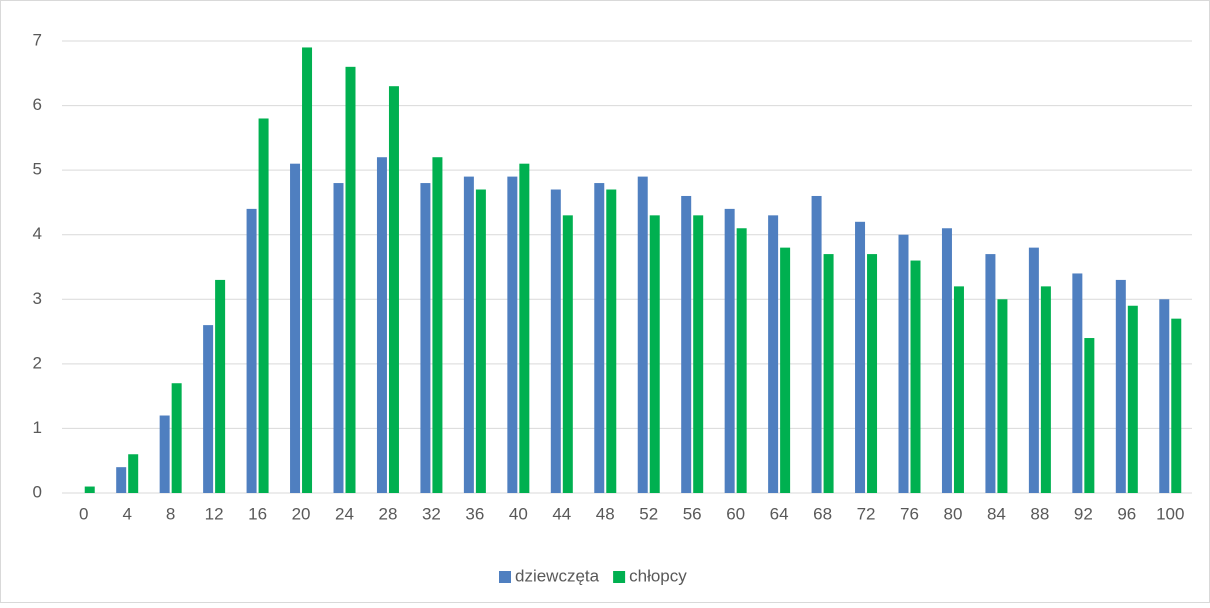 This screenshot has height=608, width=1210. Describe the element at coordinates (1170, 513) in the screenshot. I see `x-tick-label: 100` at that location.